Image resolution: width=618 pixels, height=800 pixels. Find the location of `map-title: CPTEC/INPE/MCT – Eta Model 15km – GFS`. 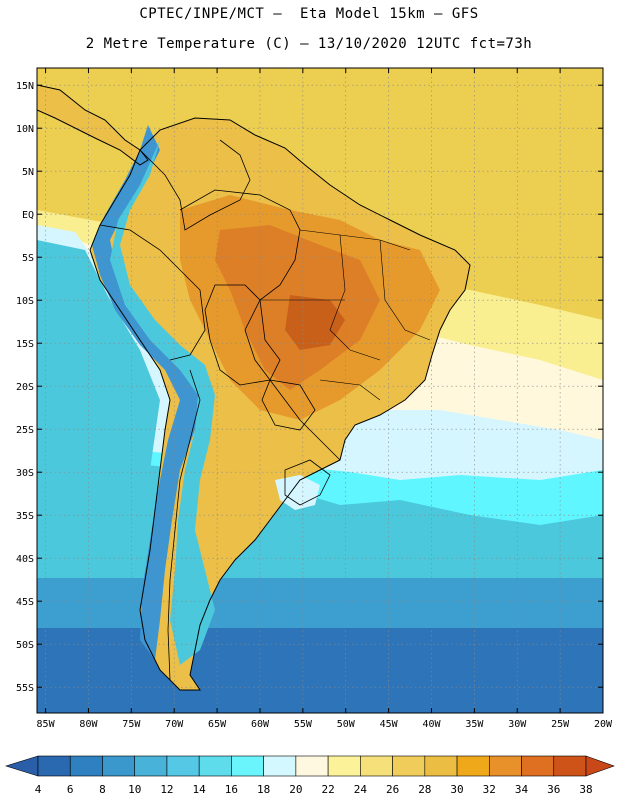

map-title: CPTEC/INPE/MCT – Eta Model 15km – GFS is located at coordinates (309, 14).